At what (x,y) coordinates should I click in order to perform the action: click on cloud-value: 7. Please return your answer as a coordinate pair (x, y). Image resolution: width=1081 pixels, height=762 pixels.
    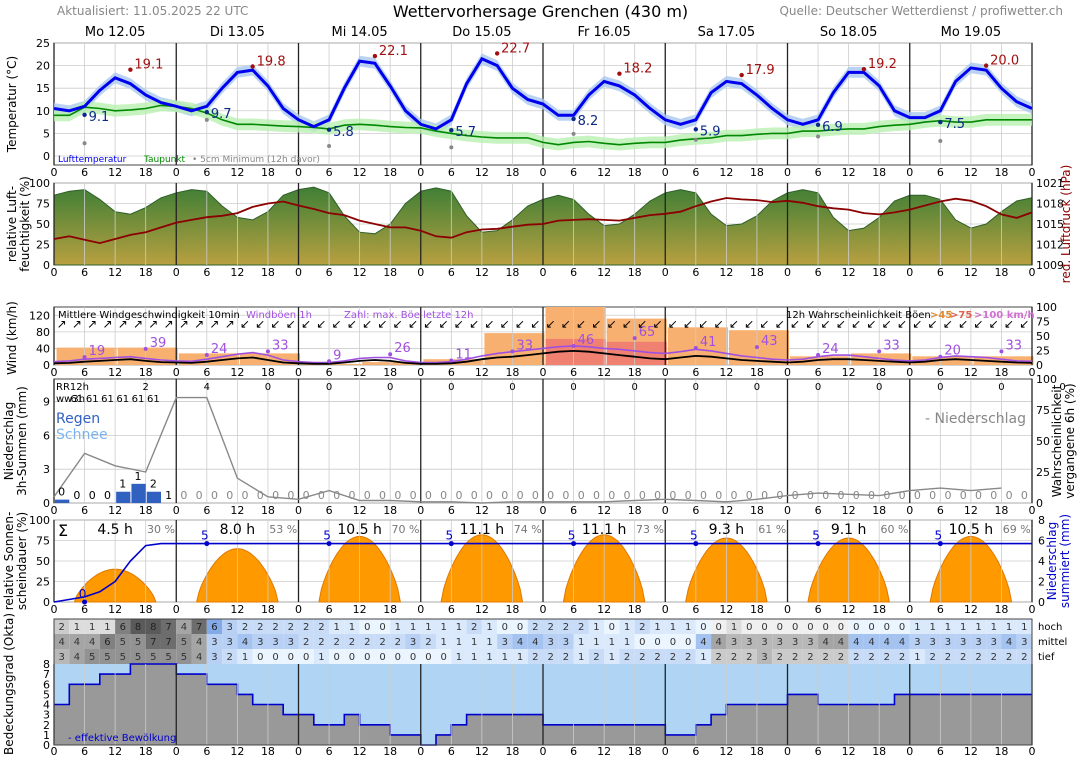
    Looking at the image, I should click on (199, 627).